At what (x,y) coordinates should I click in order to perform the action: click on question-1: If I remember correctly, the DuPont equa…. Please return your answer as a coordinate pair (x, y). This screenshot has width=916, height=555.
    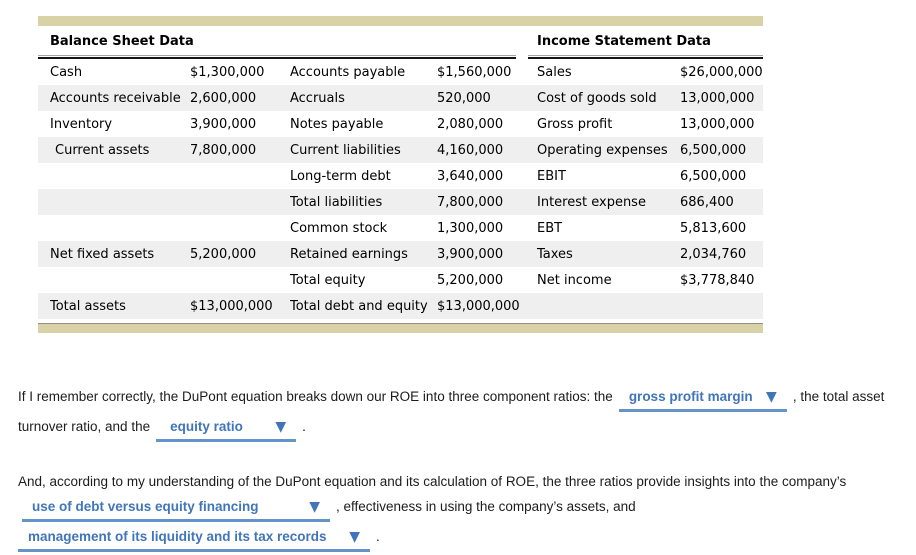
    Looking at the image, I should click on (462, 414).